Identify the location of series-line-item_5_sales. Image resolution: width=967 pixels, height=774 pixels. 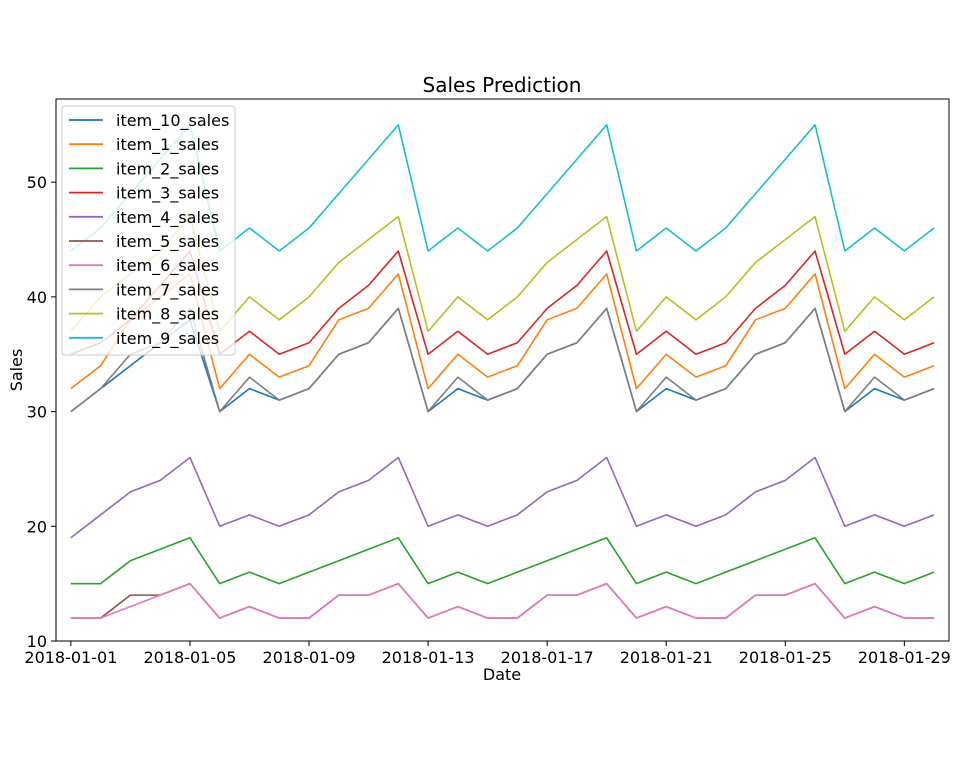
(502, 600).